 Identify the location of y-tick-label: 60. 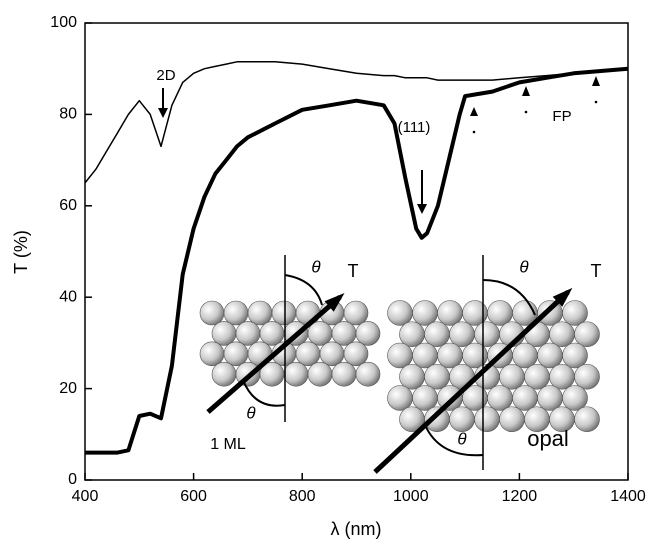
(68, 205).